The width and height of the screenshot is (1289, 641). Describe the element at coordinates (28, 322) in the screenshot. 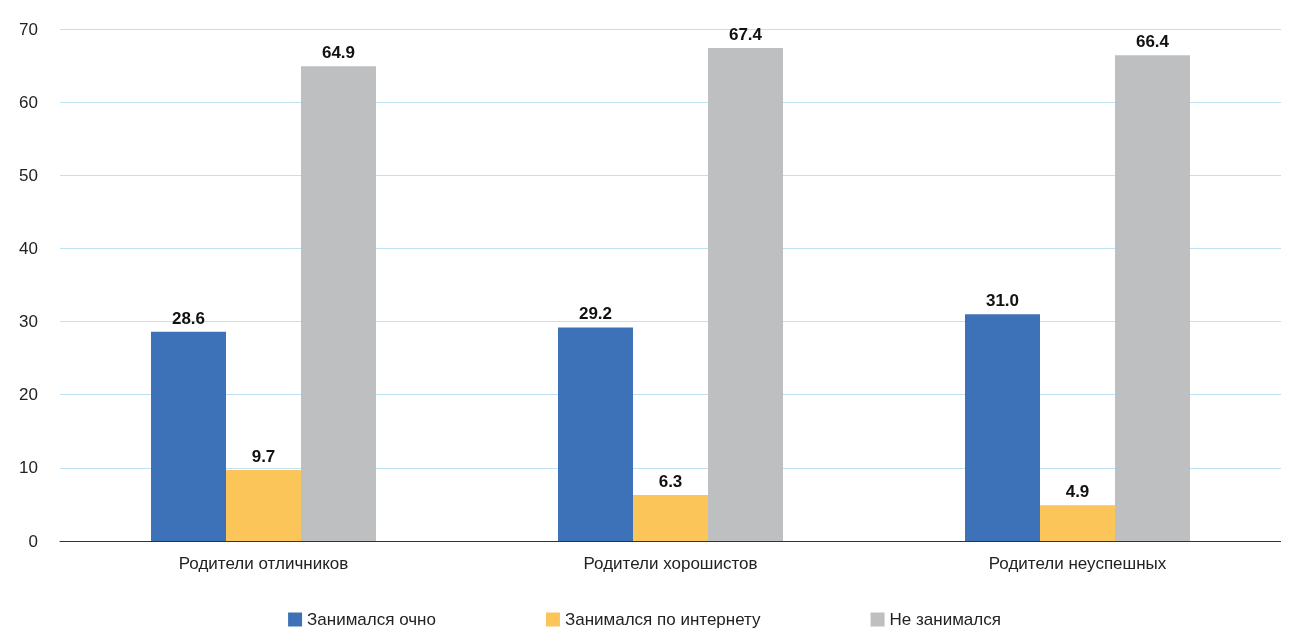

I see `y-tick-label: 30` at that location.